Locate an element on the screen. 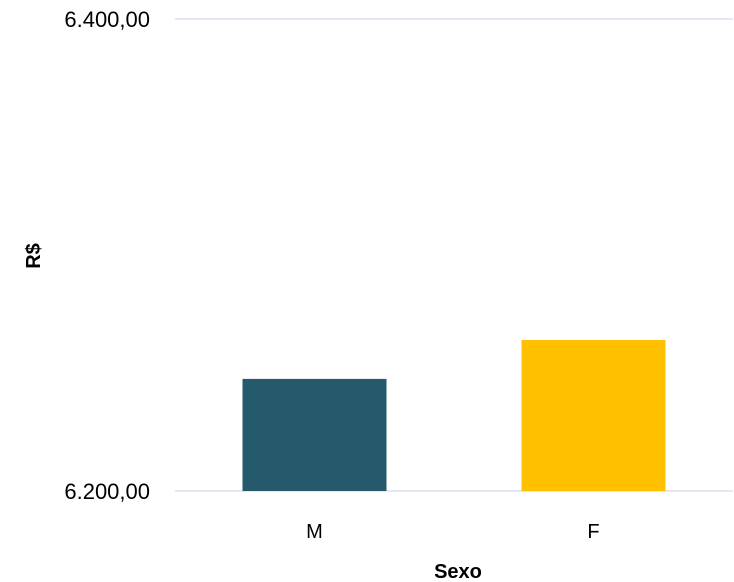 This screenshot has height=582, width=734. y-tick-label: 6.200,00 is located at coordinates (107, 491).